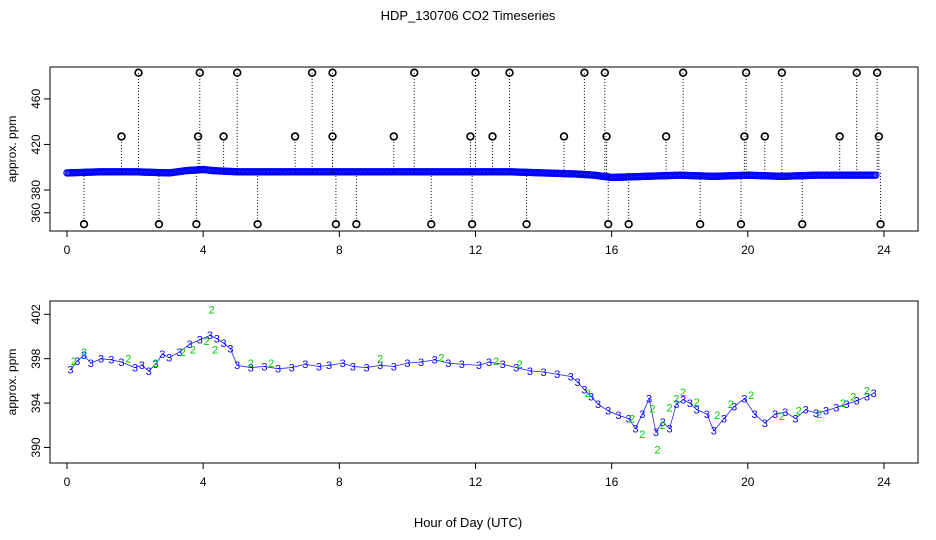  I want to click on y-tick-label: 420, so click(36, 144).